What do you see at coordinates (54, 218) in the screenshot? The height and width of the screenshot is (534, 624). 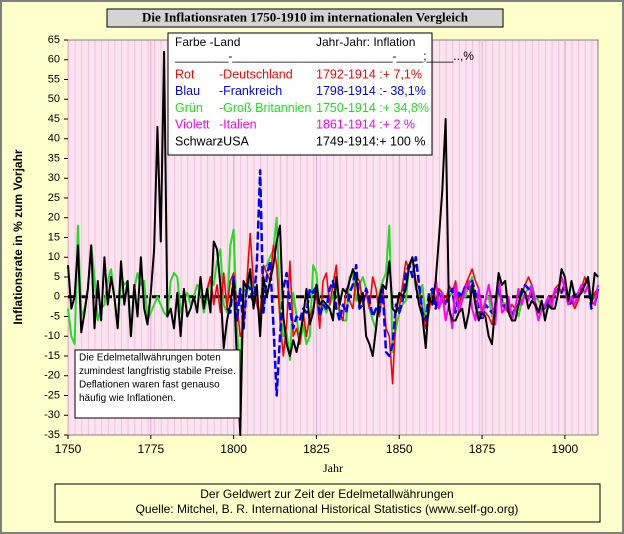 I see `y-tick-label: 20` at bounding box center [54, 218].